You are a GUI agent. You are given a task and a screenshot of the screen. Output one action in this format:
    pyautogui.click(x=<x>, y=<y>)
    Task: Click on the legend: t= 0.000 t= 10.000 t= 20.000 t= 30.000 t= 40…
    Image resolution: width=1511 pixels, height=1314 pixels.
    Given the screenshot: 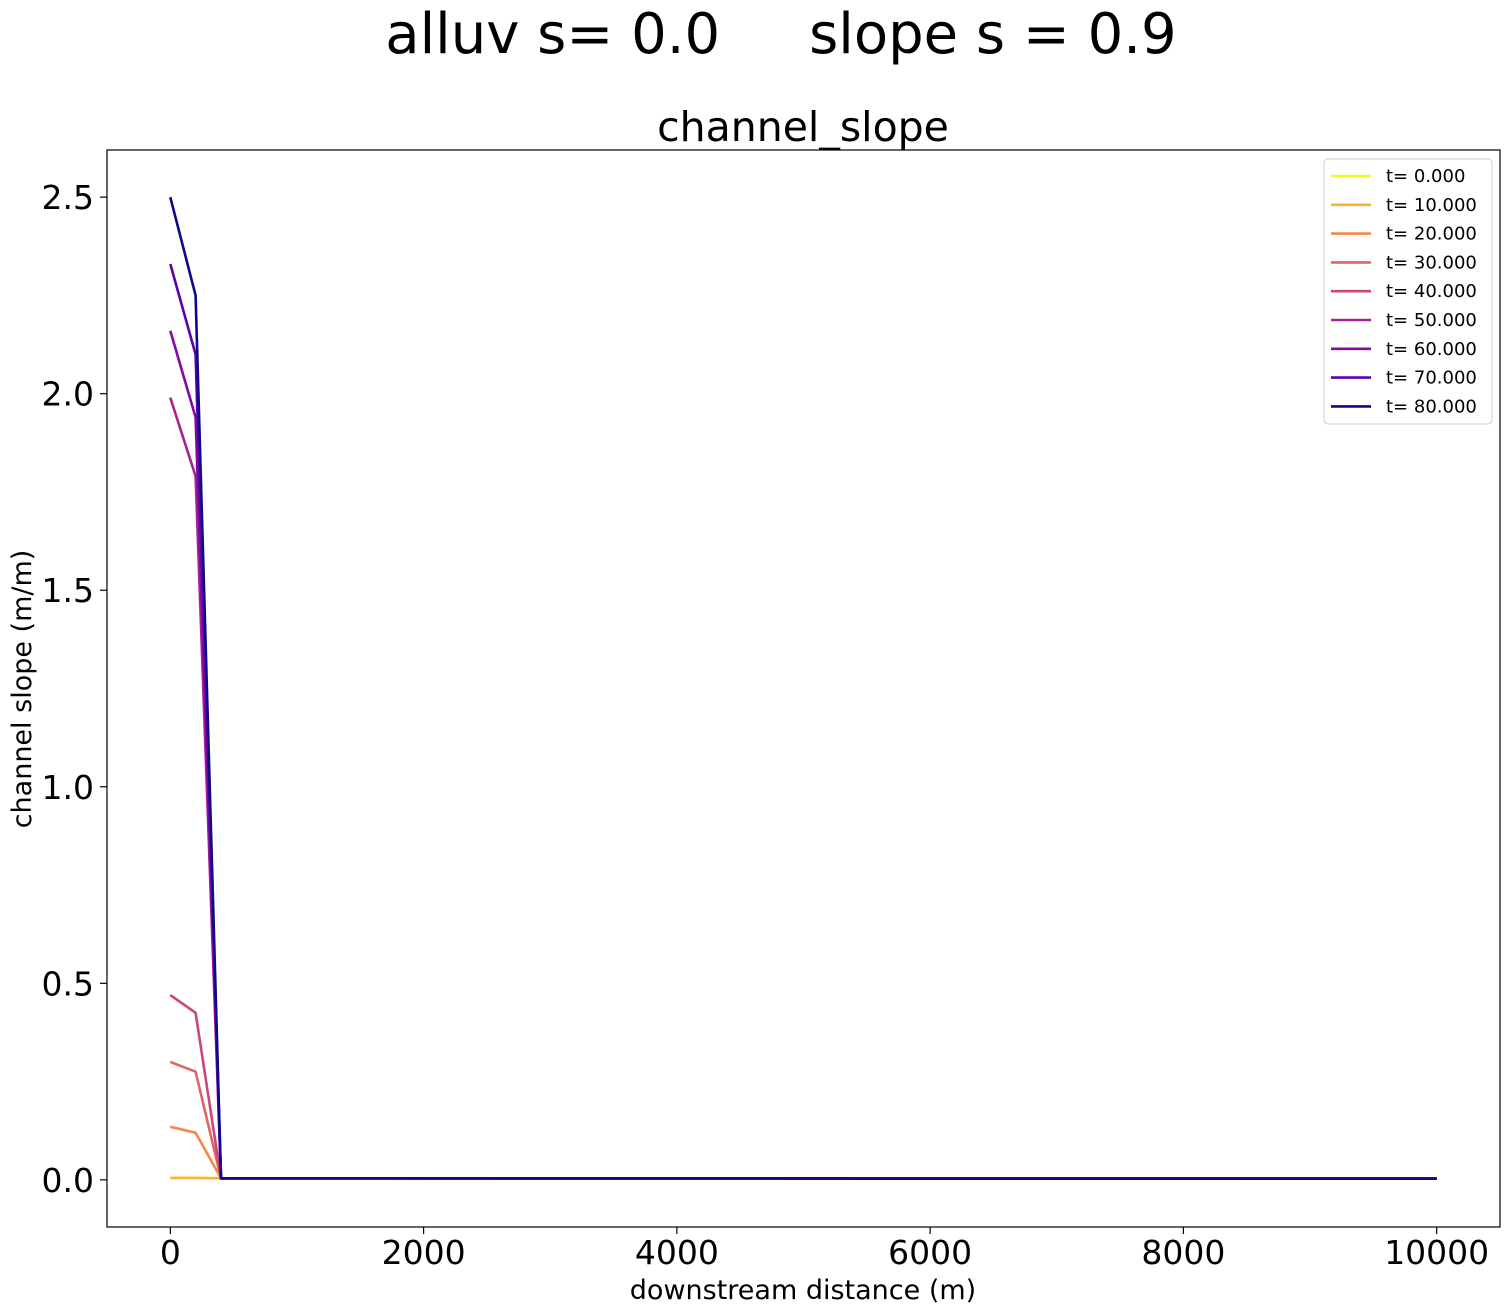 What is the action you would take?
    pyautogui.click(x=1408, y=291)
    